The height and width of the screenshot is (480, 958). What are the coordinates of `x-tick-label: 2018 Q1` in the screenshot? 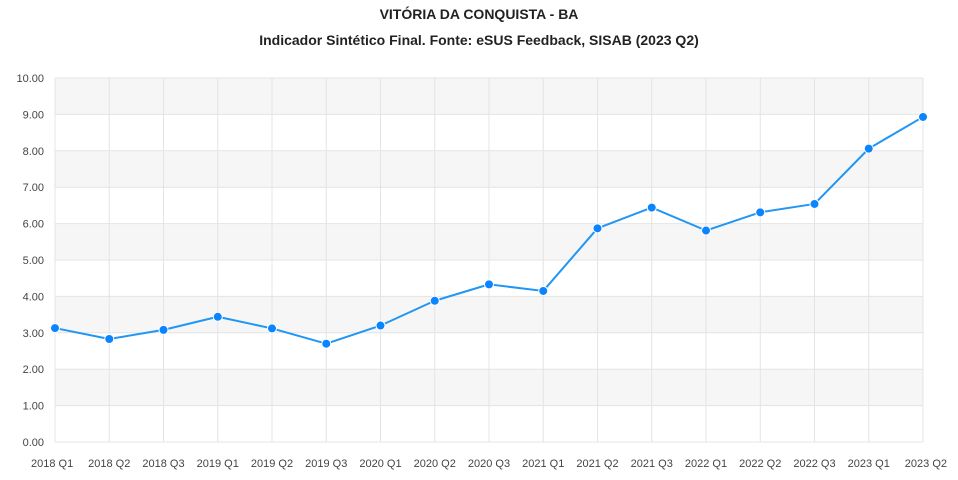 It's located at (52, 464).